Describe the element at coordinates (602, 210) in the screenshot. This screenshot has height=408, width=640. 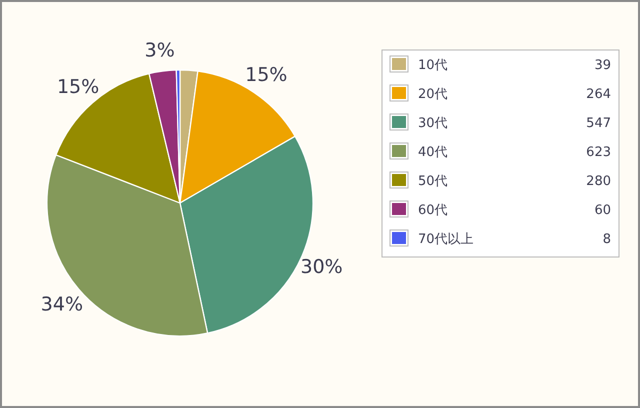
I see `data-label: 60` at that location.